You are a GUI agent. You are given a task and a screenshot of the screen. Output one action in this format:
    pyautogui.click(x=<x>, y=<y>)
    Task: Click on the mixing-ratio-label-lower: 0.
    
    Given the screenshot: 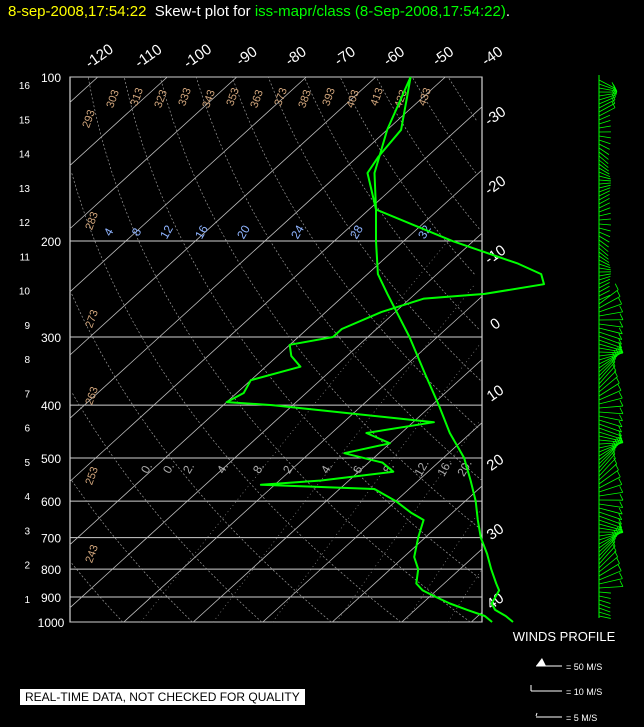 What is the action you would take?
    pyautogui.click(x=146, y=468)
    